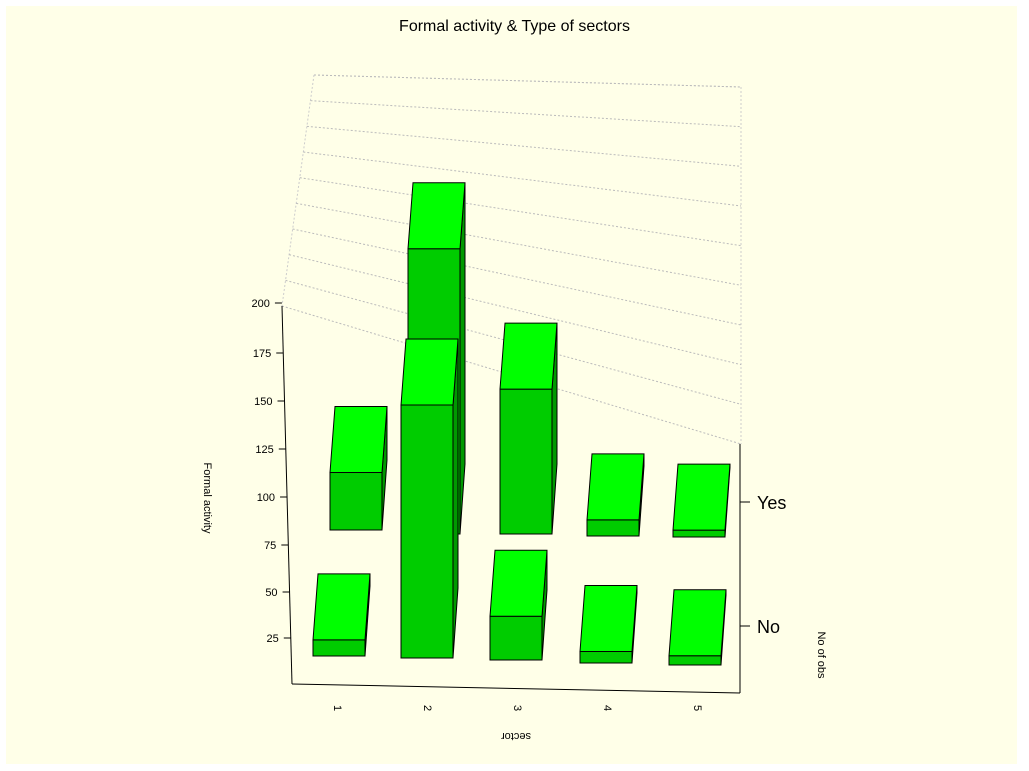 The image size is (1029, 771). I want to click on z-tick-label: 100, so click(266, 498).